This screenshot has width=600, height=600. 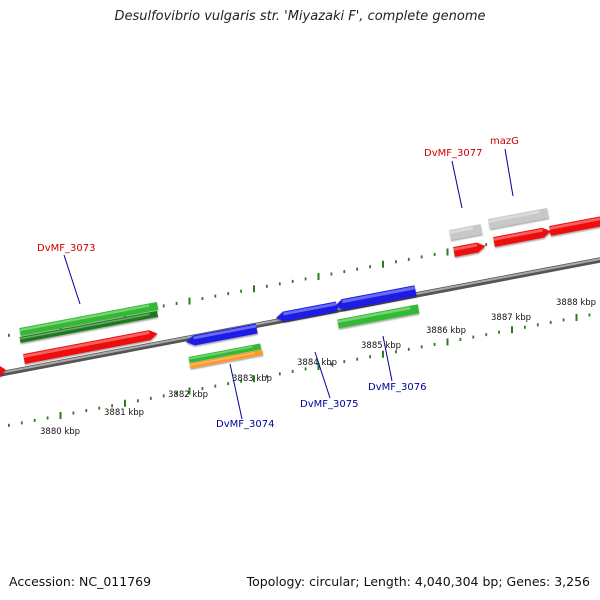 I want to click on kbp-label-3885: 3885 kbp, so click(x=381, y=346).